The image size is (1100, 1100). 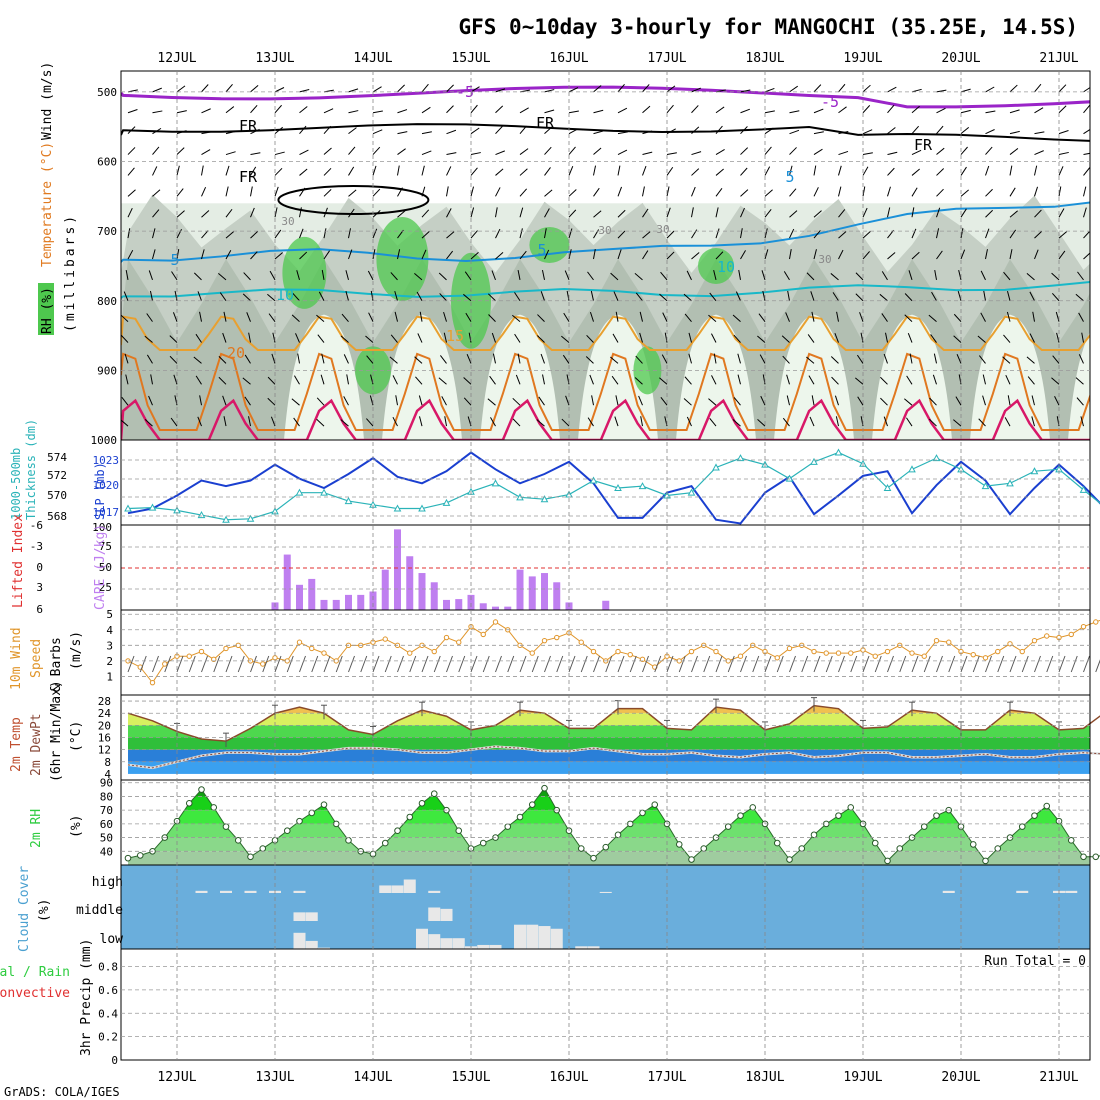 I want to click on label-rh2m-2: (%), so click(x=76, y=826).